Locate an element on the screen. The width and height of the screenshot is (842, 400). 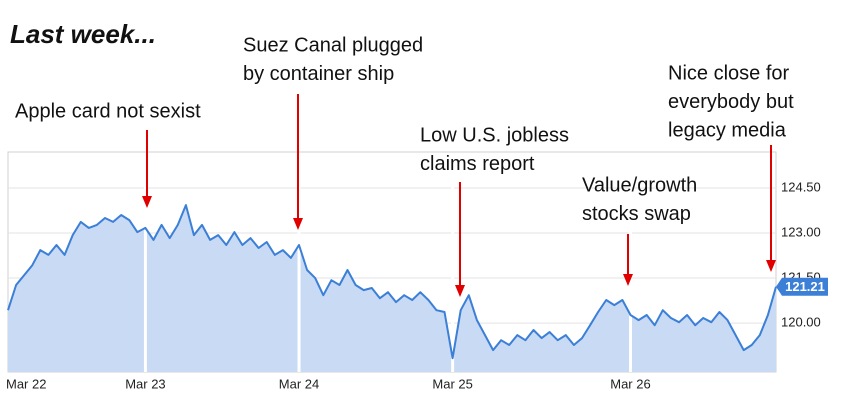
annotation: legacy media is located at coordinates (727, 130).